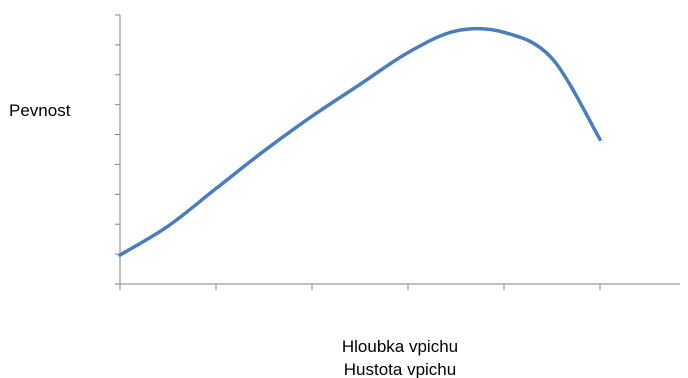 The height and width of the screenshot is (378, 688). I want to click on x-axis-label-line-2: Hustota vpichu, so click(400, 369).